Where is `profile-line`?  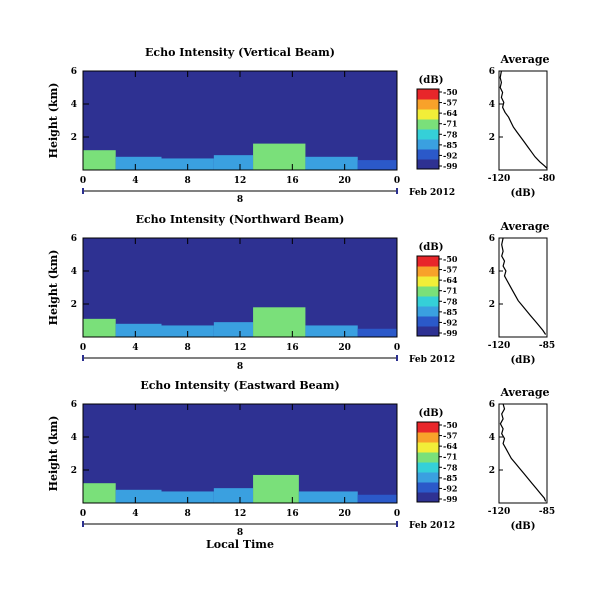 profile-line is located at coordinates (523, 119).